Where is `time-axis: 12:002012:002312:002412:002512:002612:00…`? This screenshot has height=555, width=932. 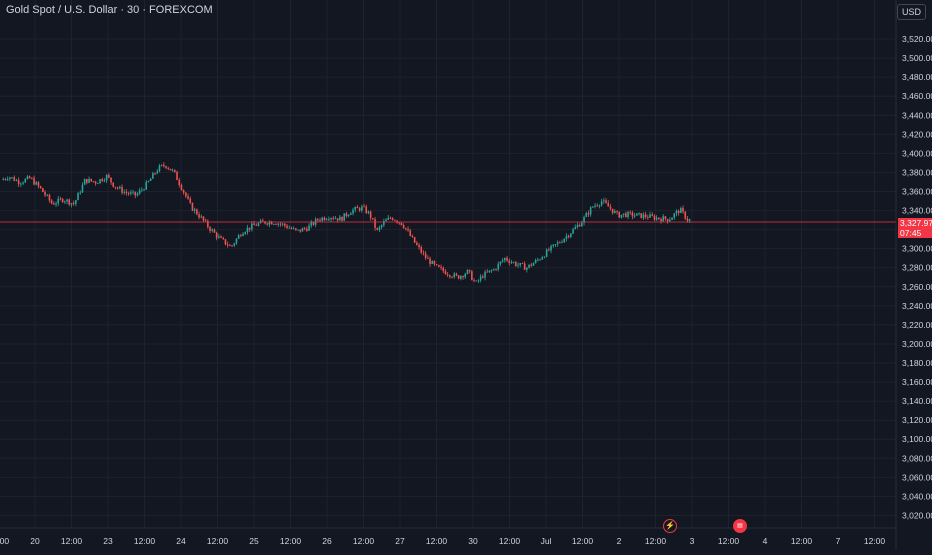 time-axis: 12:002012:002312:002412:002512:002612:00… is located at coordinates (442, 541).